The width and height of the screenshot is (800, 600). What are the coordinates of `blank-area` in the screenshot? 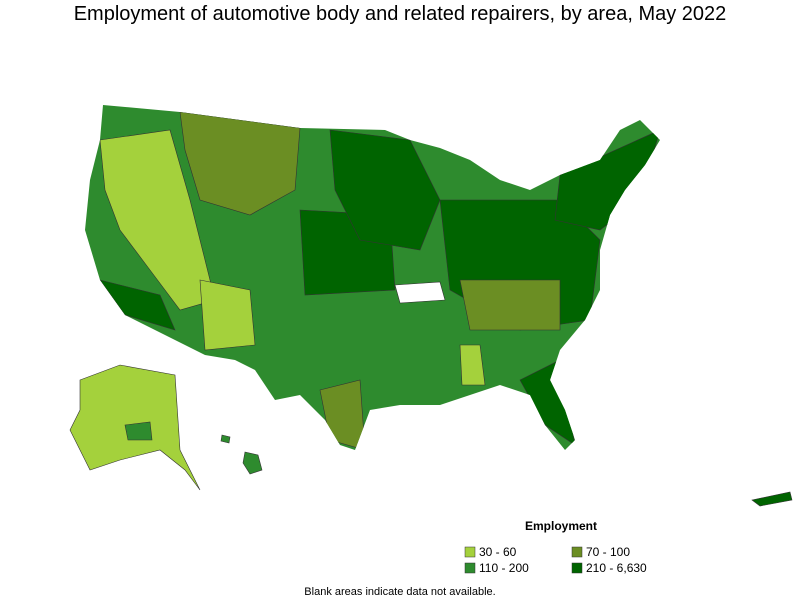 It's located at (420, 292).